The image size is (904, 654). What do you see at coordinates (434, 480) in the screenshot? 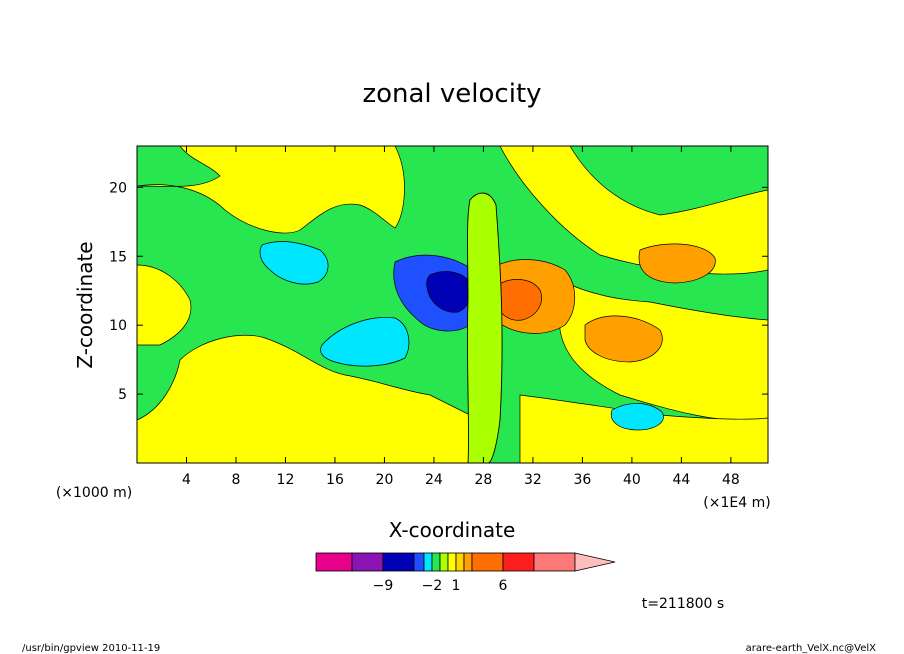
I see `x-tick-label: 24` at bounding box center [434, 480].